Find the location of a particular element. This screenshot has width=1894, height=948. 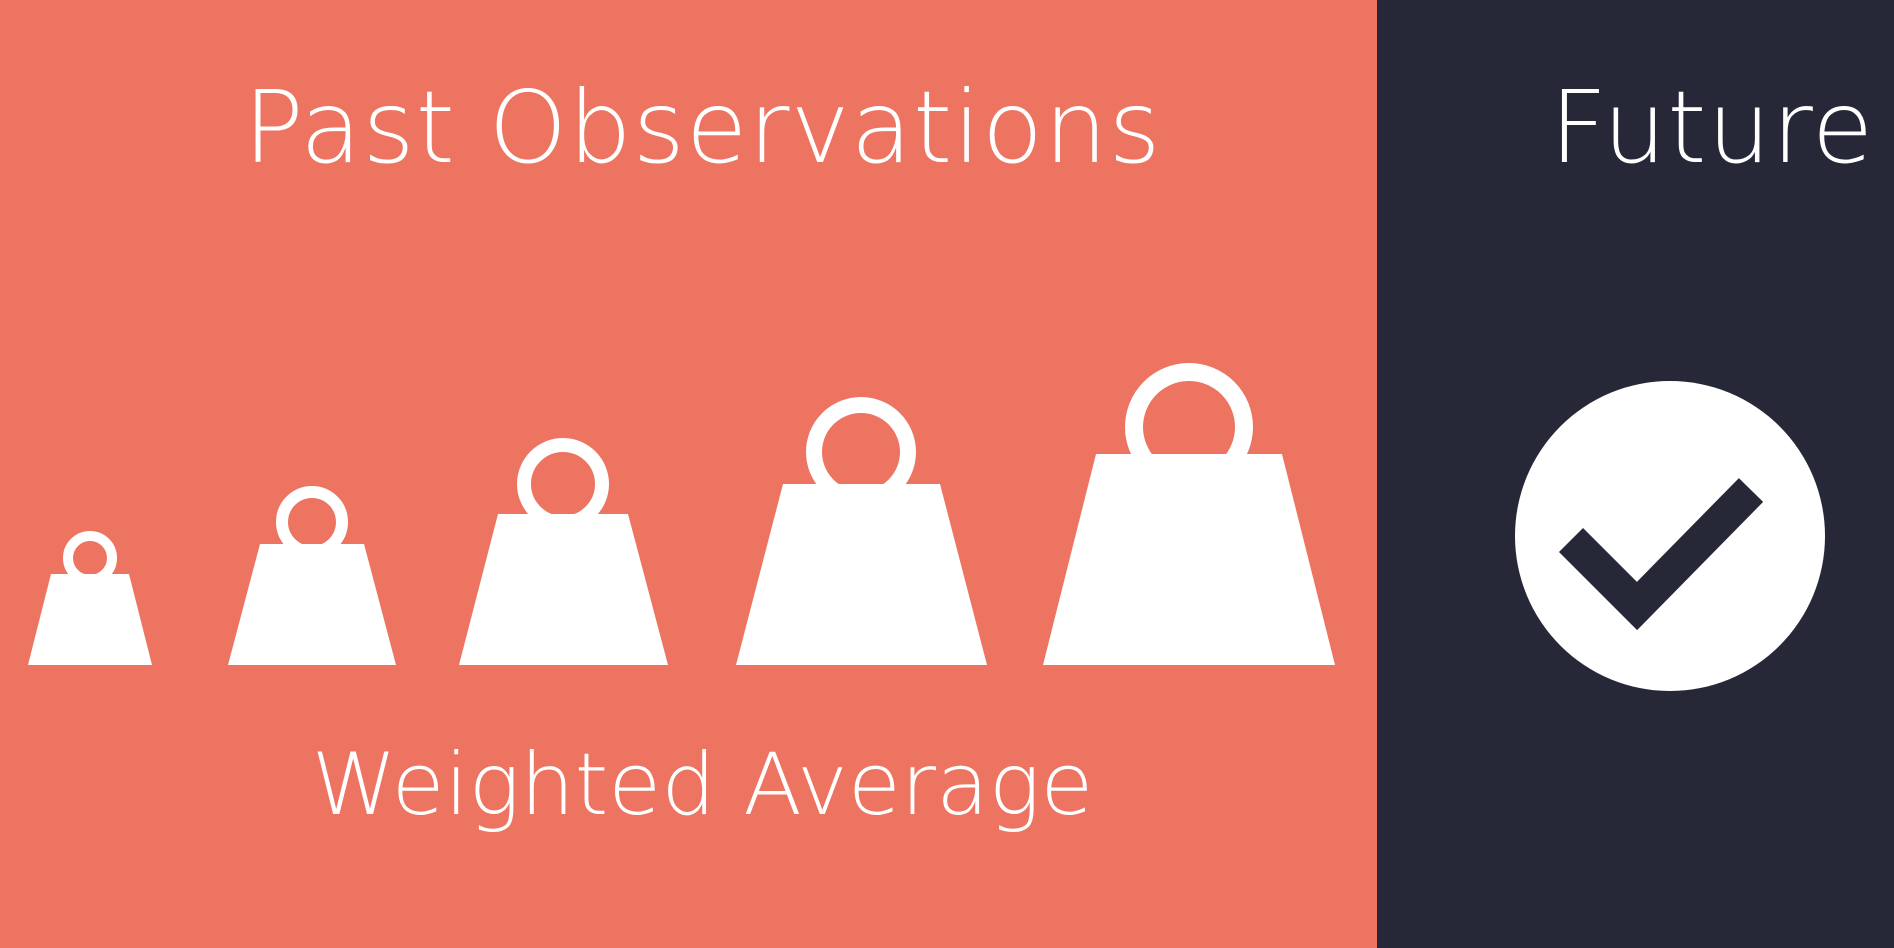

weight-1-icon is located at coordinates (90, 598).